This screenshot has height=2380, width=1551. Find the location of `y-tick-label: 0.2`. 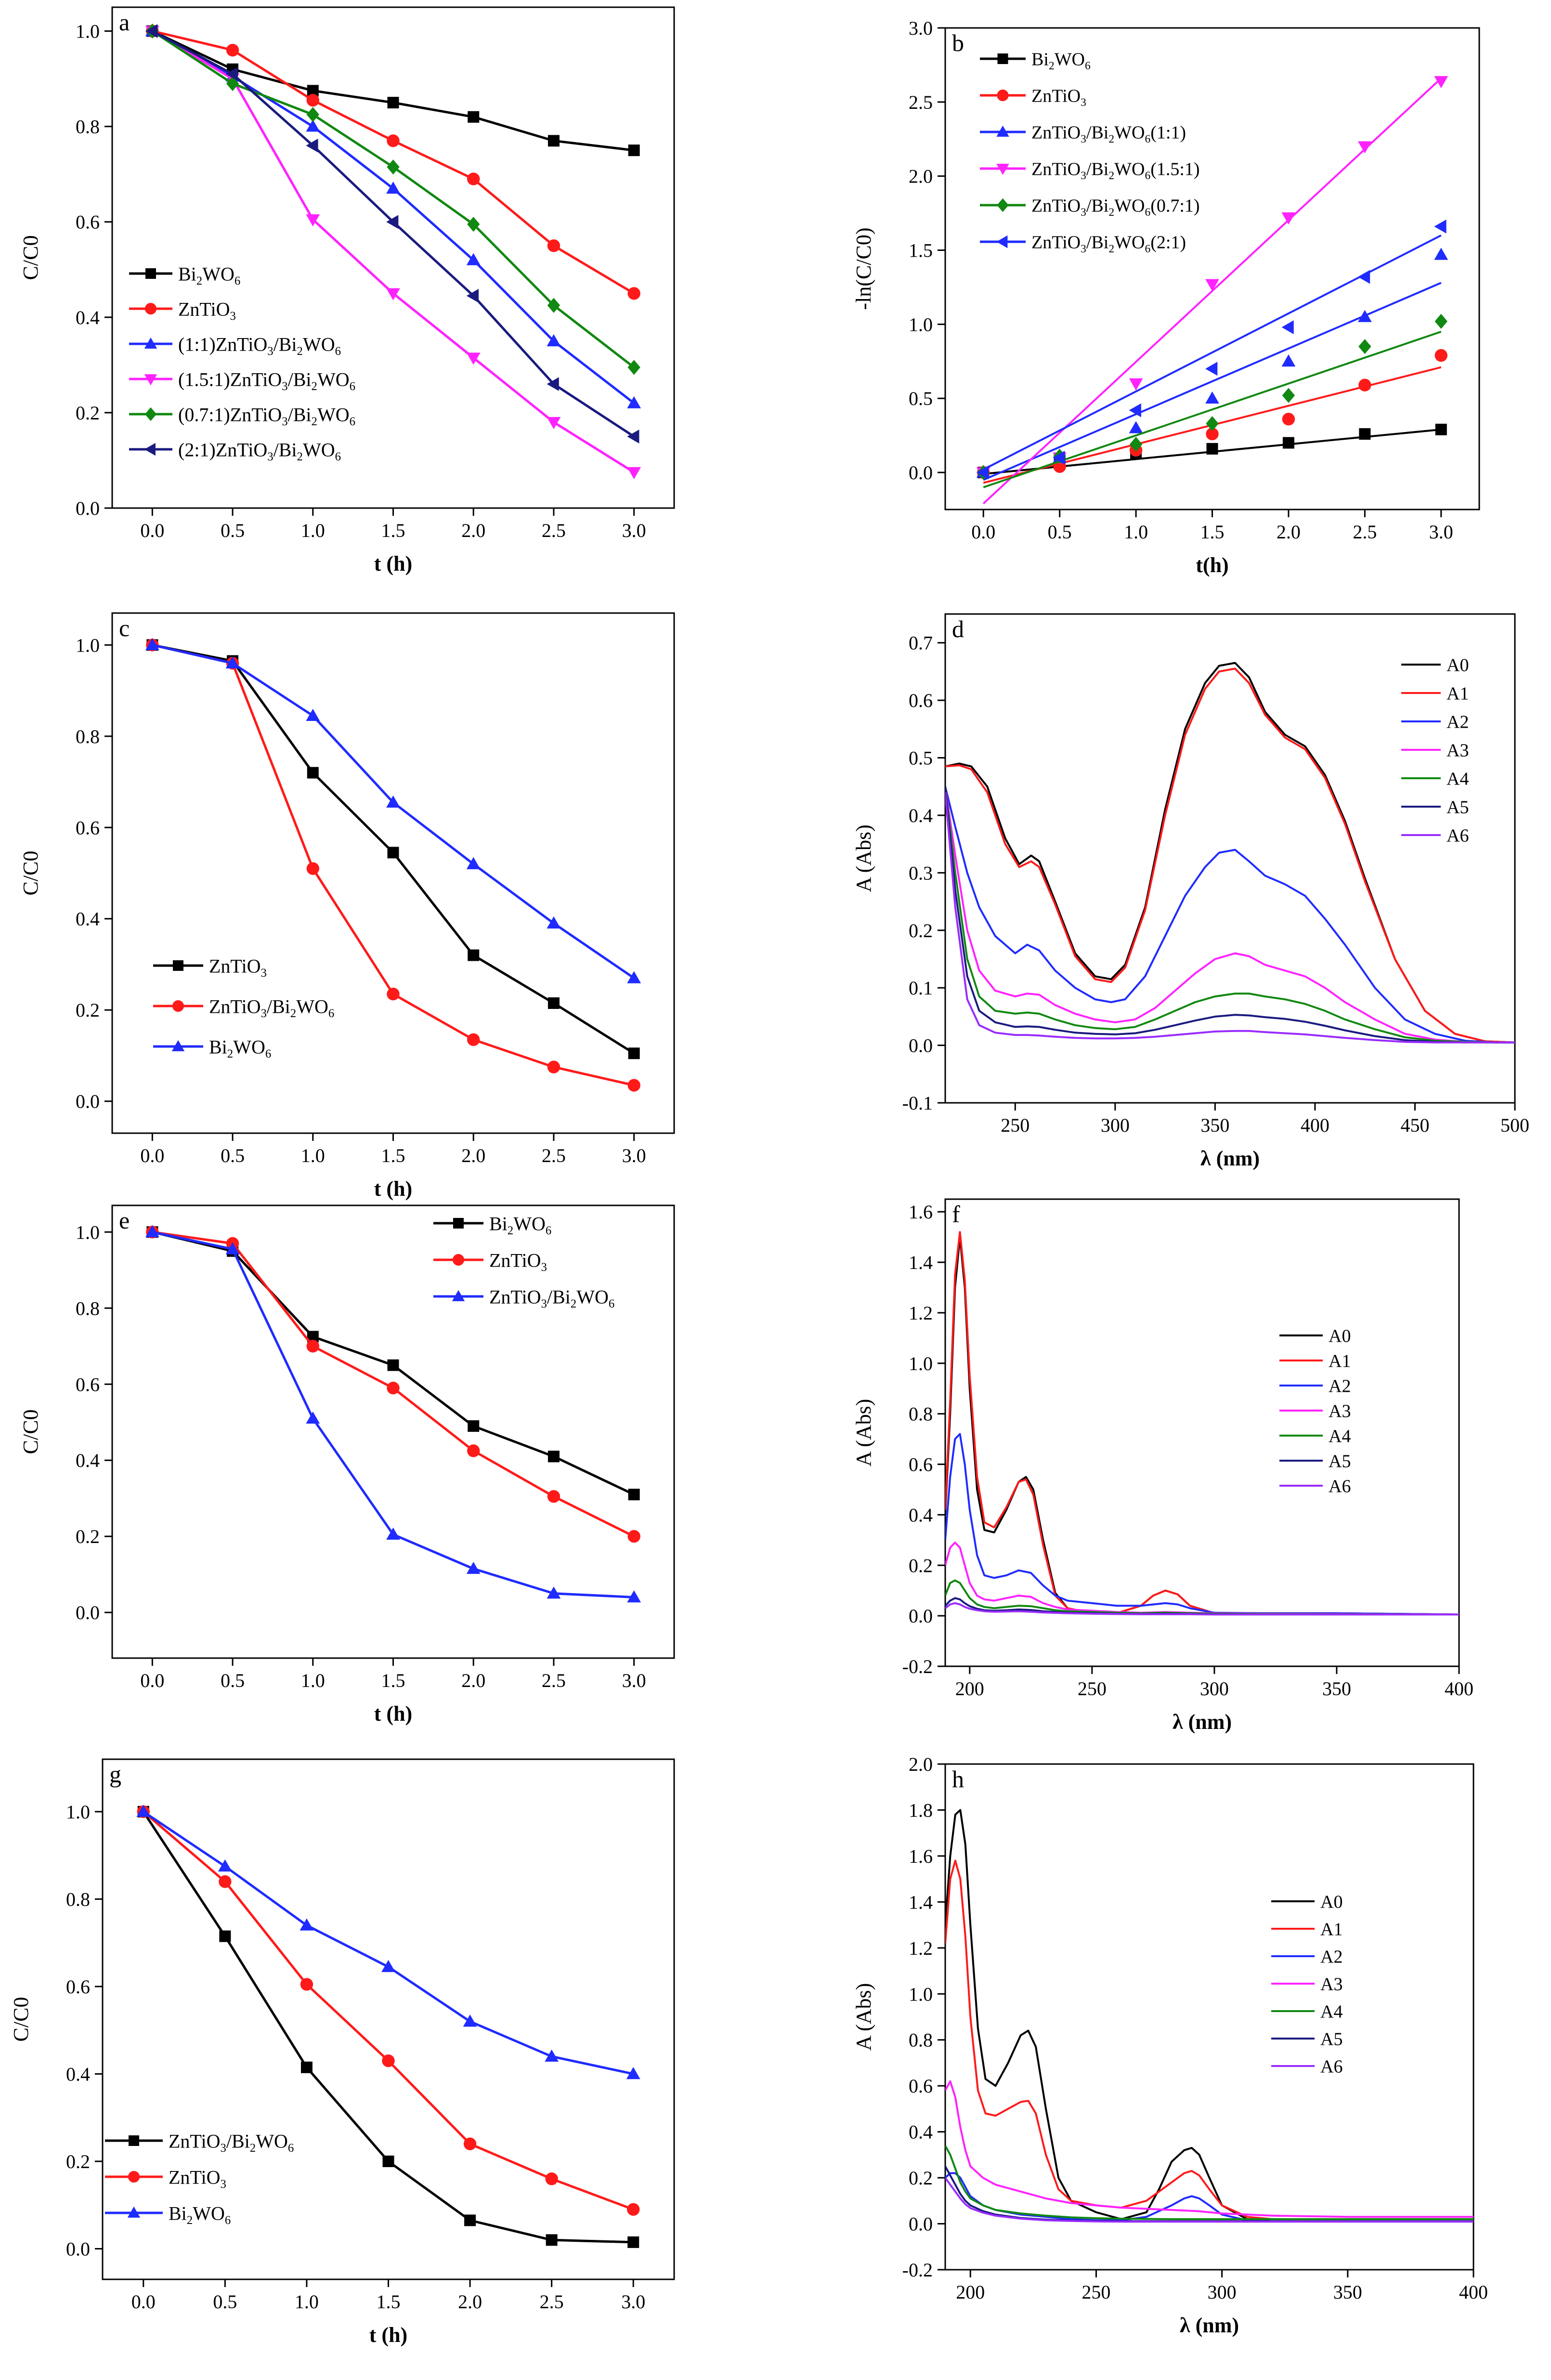

y-tick-label: 0.2 is located at coordinates (88, 1010).